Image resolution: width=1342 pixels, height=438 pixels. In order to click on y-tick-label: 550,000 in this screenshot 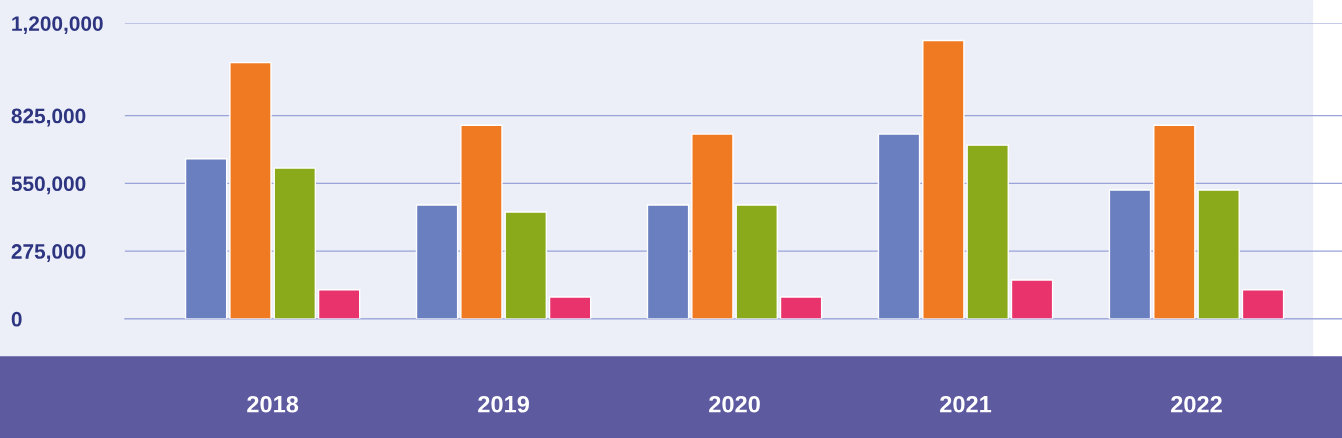, I will do `click(48, 185)`.